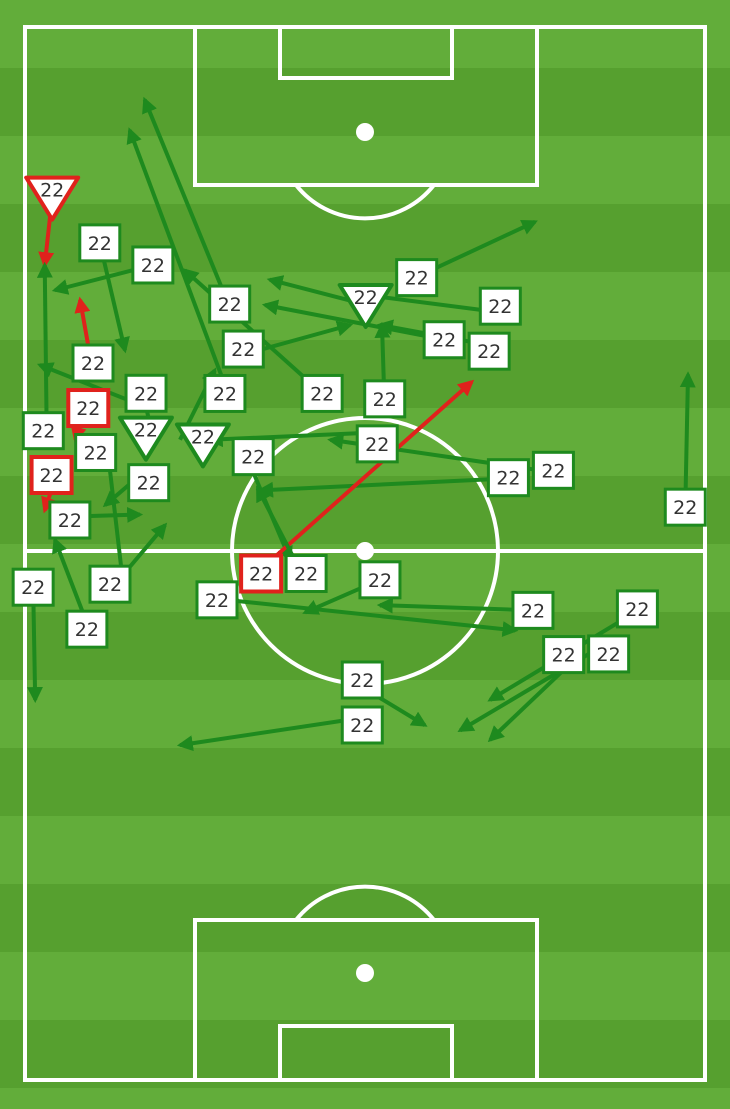  Describe the element at coordinates (365, 202) in the screenshot. I see `top-penalty-arc` at that location.